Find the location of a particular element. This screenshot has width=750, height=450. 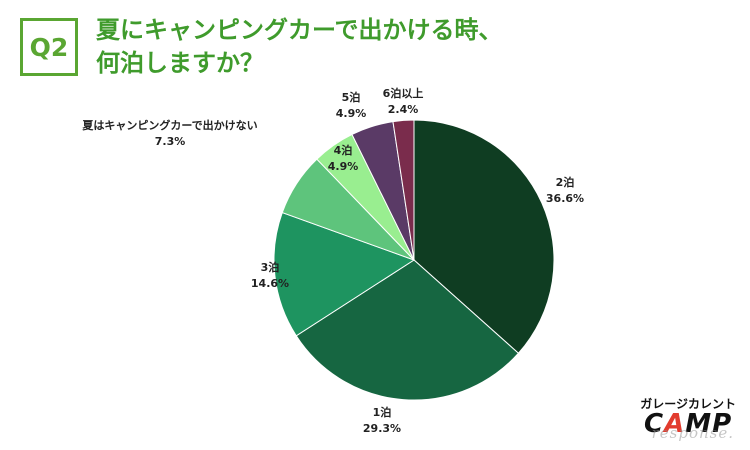

slice-label-3: 3泊 is located at coordinates (270, 267).